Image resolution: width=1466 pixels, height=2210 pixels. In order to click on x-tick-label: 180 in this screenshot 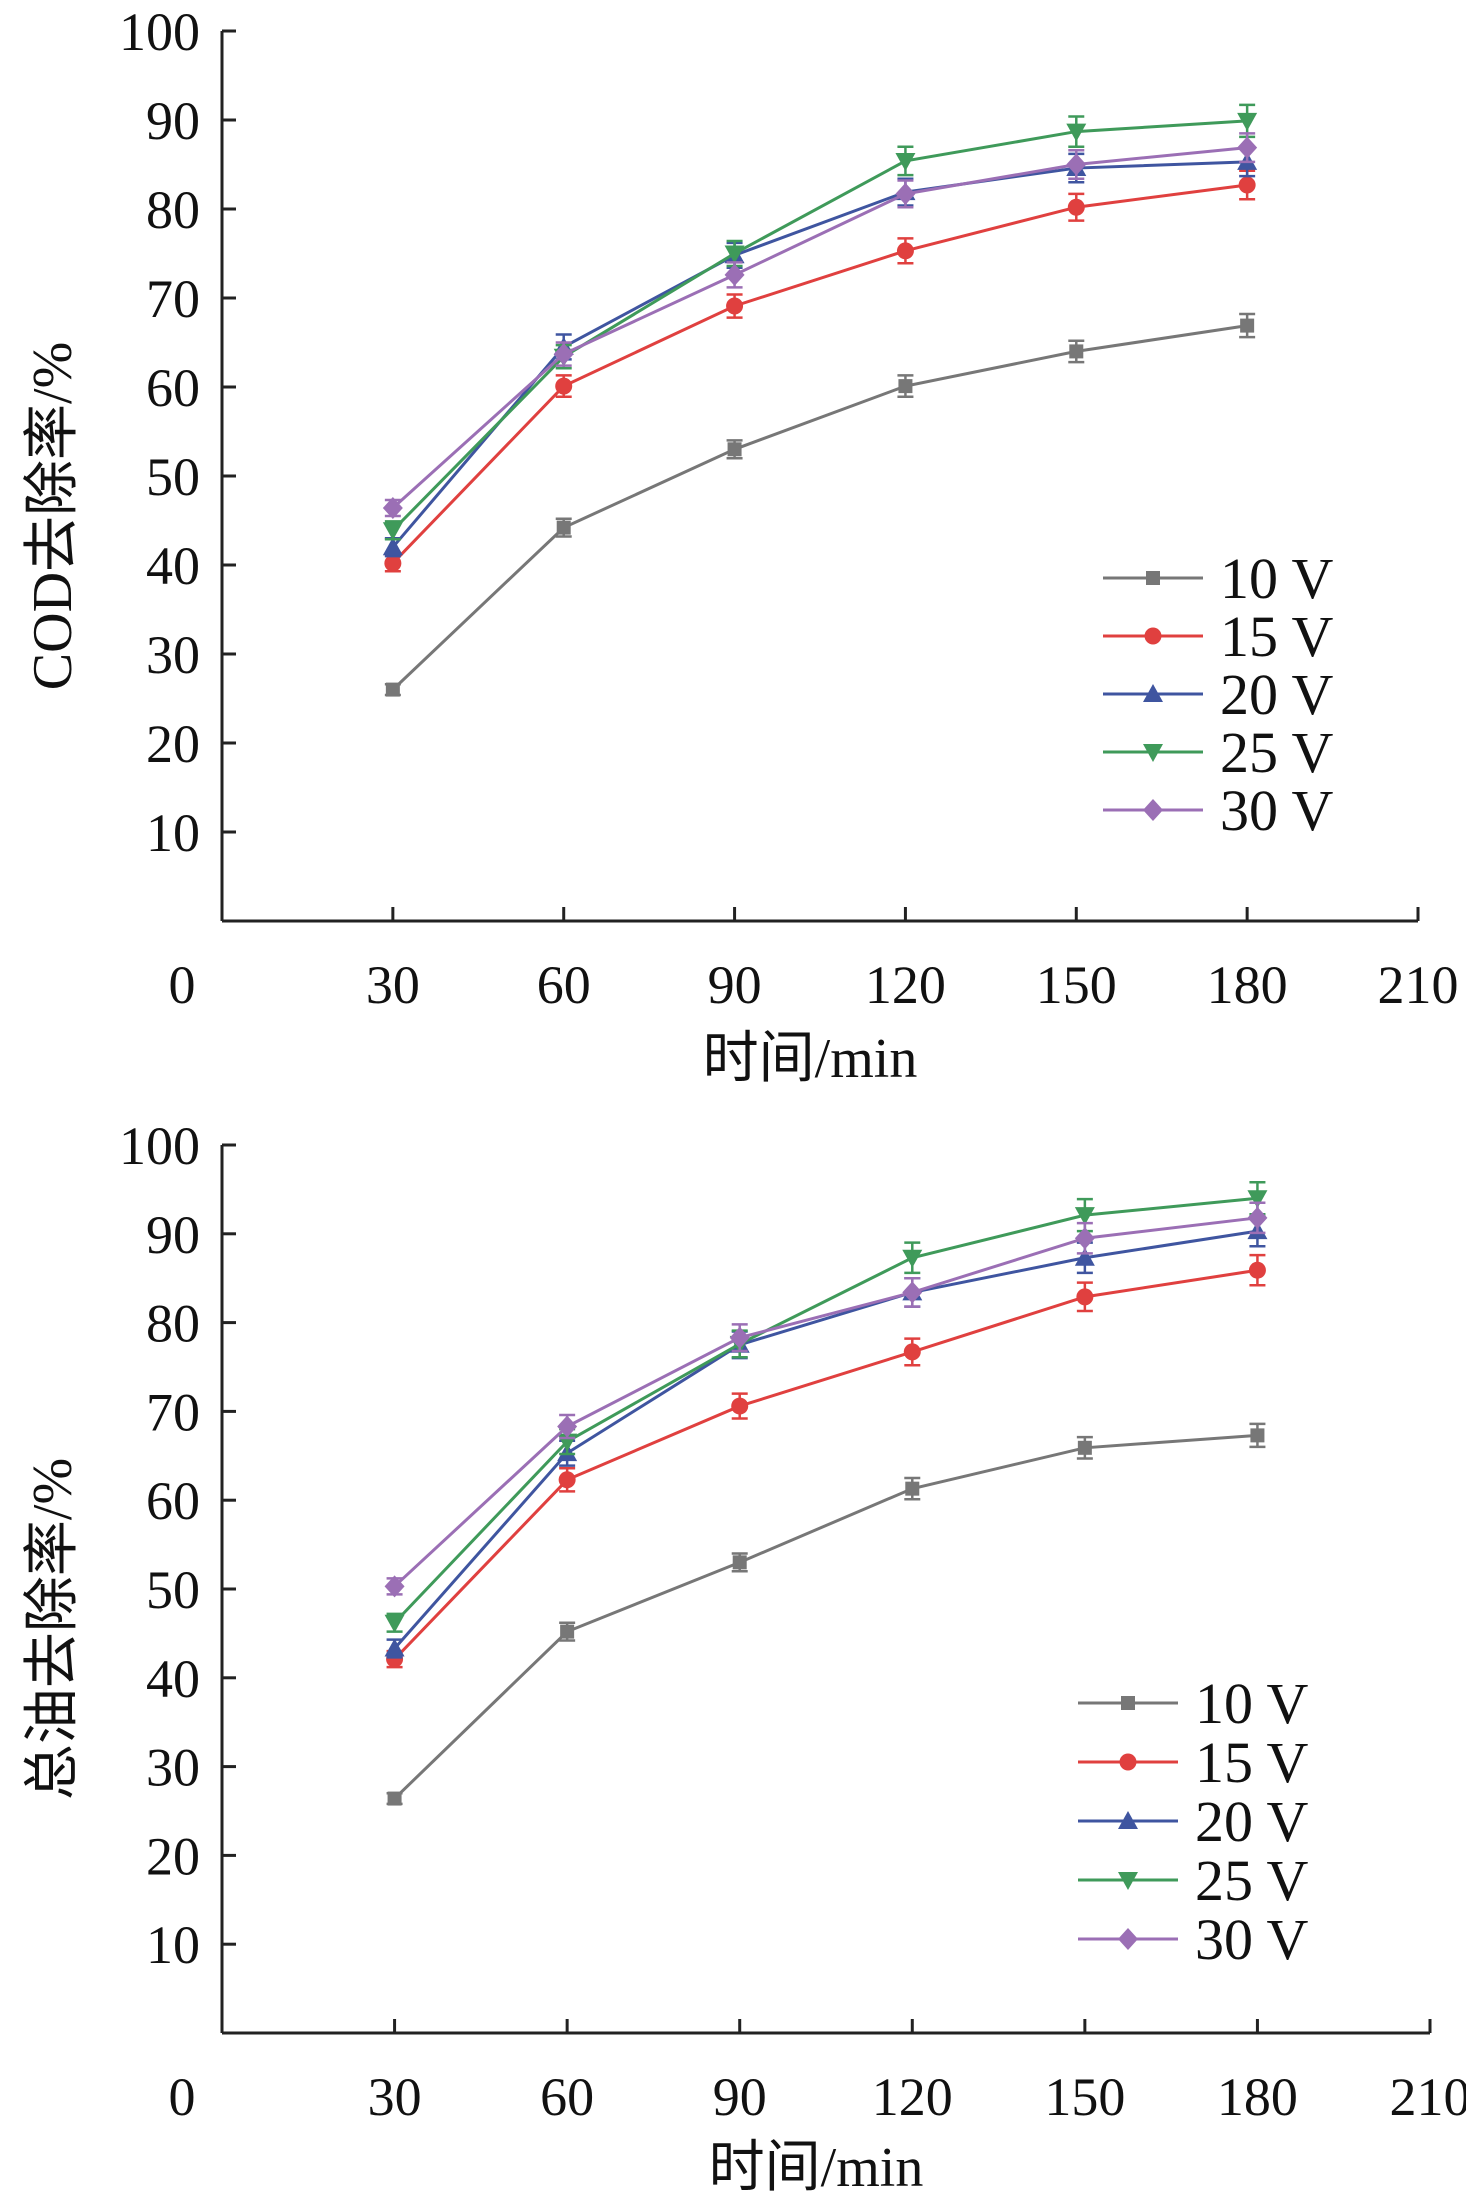, I will do `click(1257, 2097)`.